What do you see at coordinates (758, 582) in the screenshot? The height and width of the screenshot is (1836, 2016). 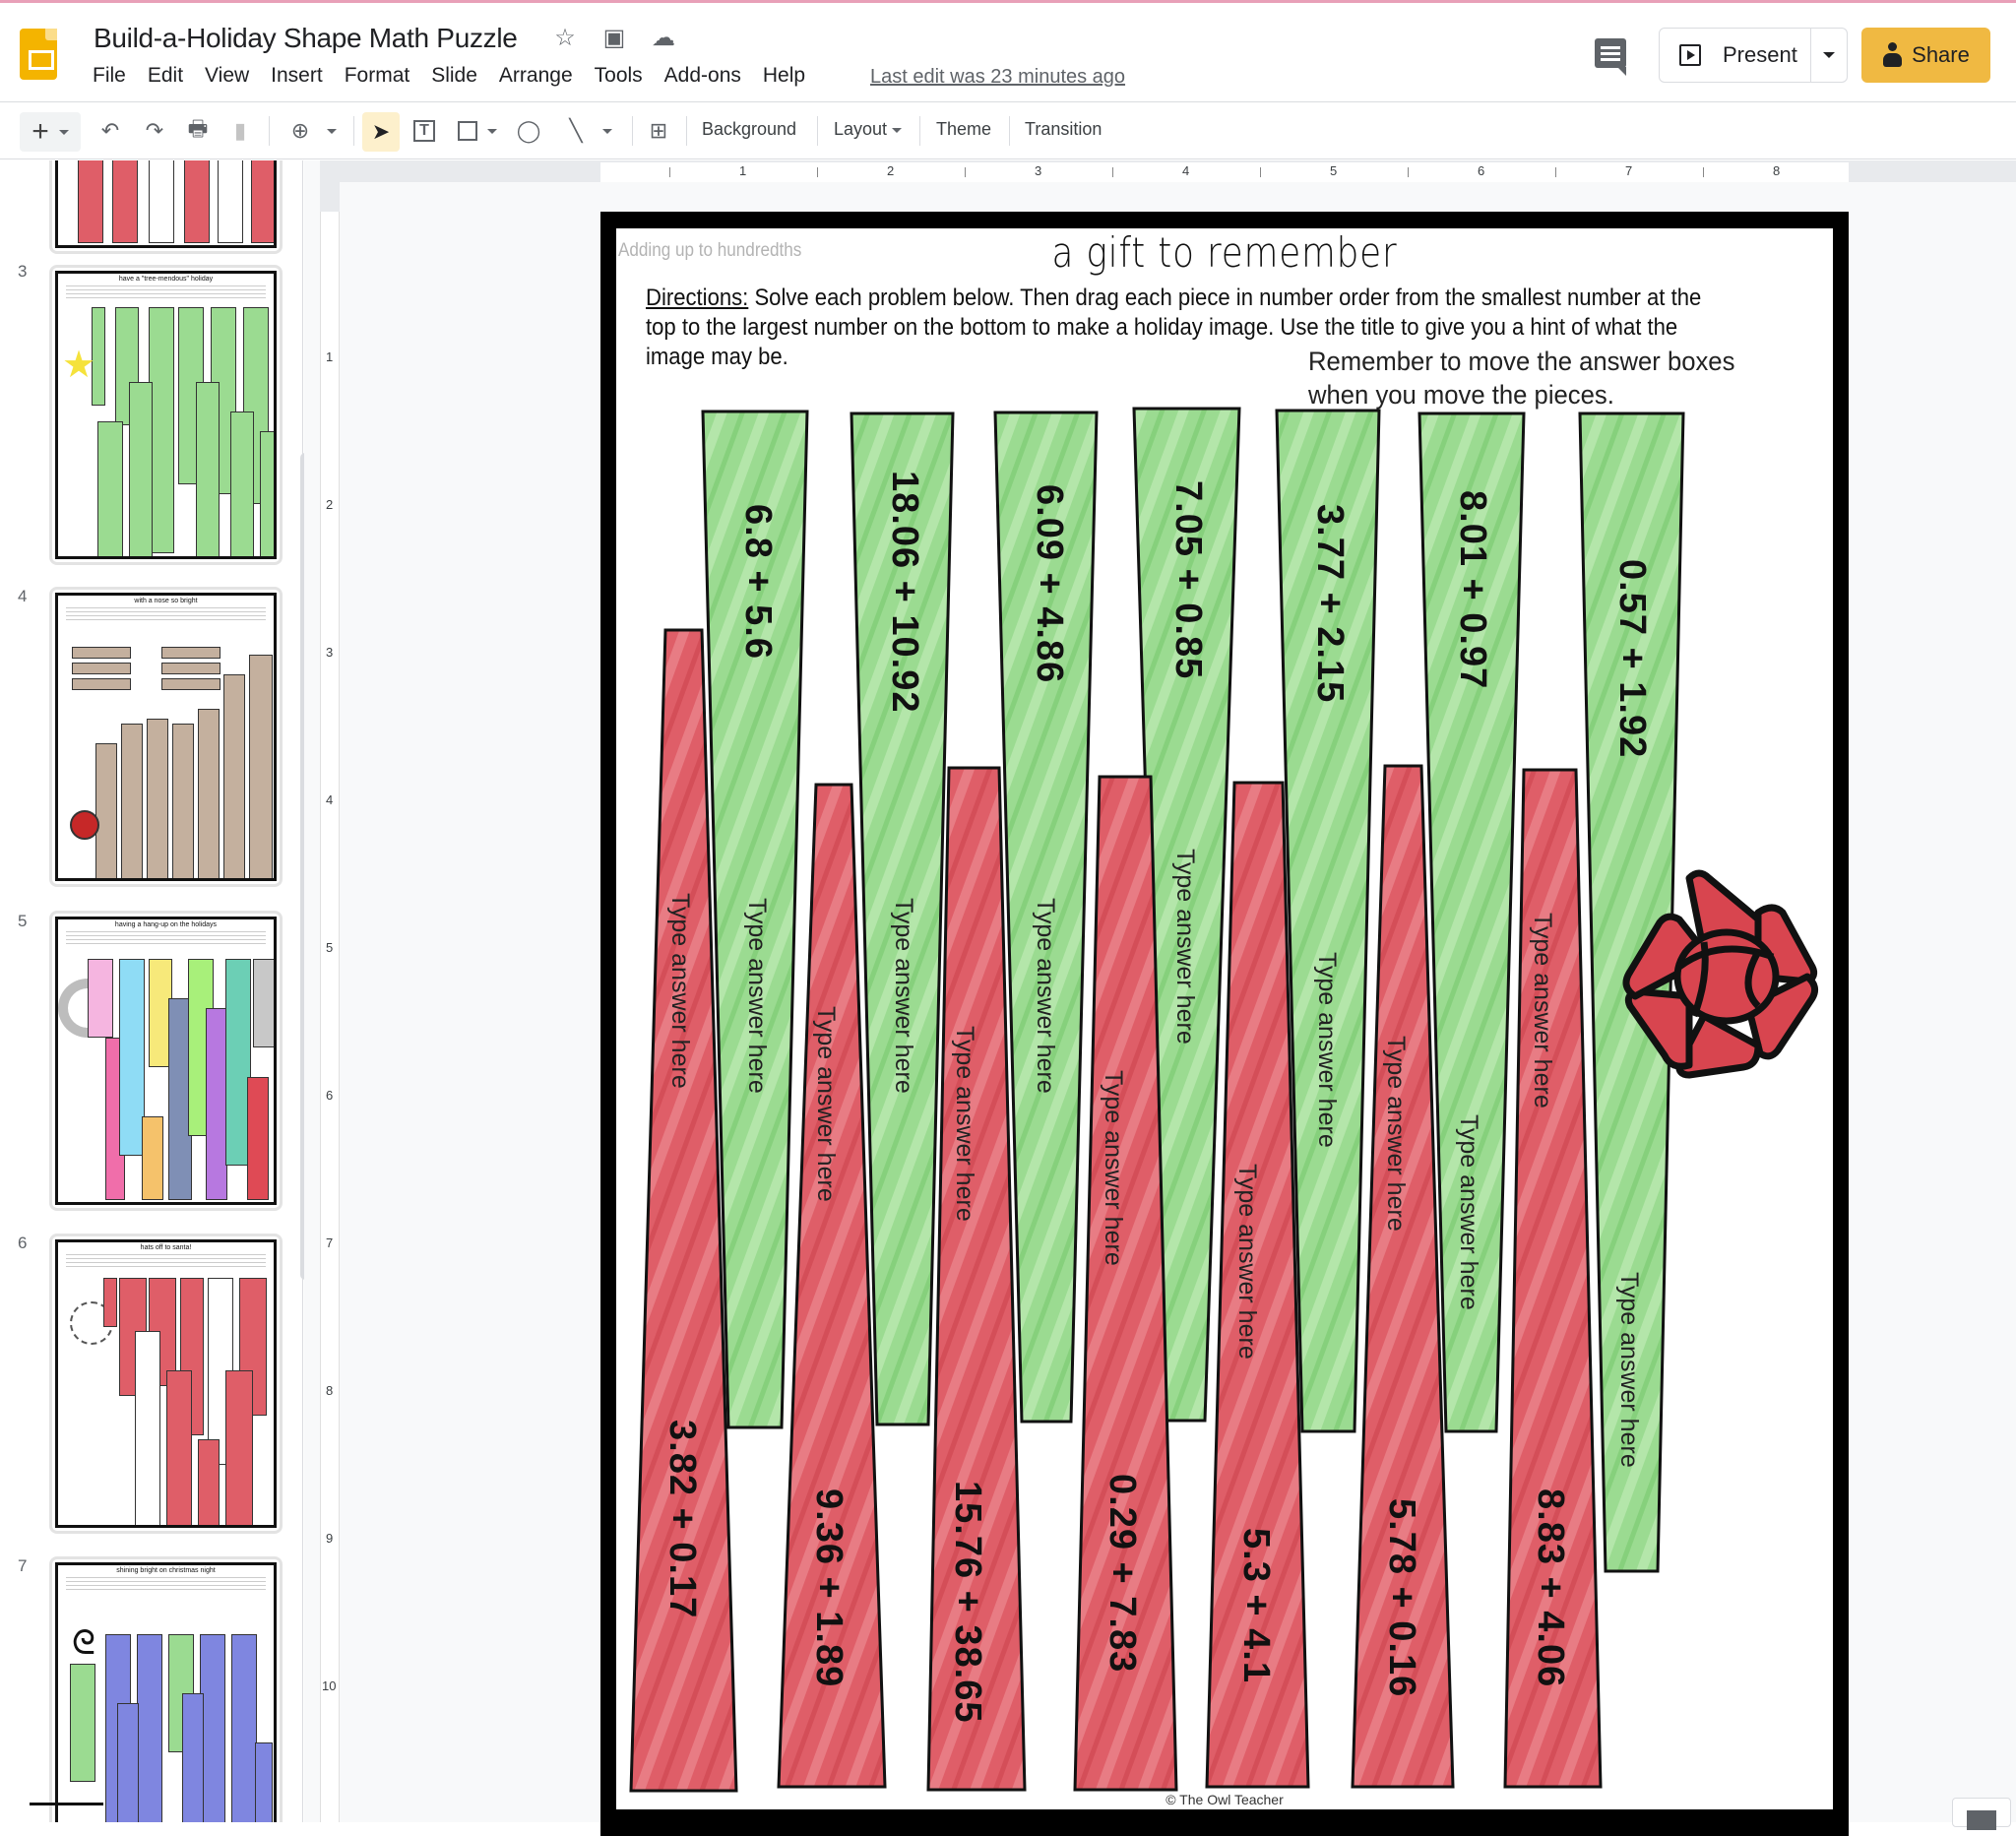 I see `green-piece-equation: 6.8 + 5.6` at bounding box center [758, 582].